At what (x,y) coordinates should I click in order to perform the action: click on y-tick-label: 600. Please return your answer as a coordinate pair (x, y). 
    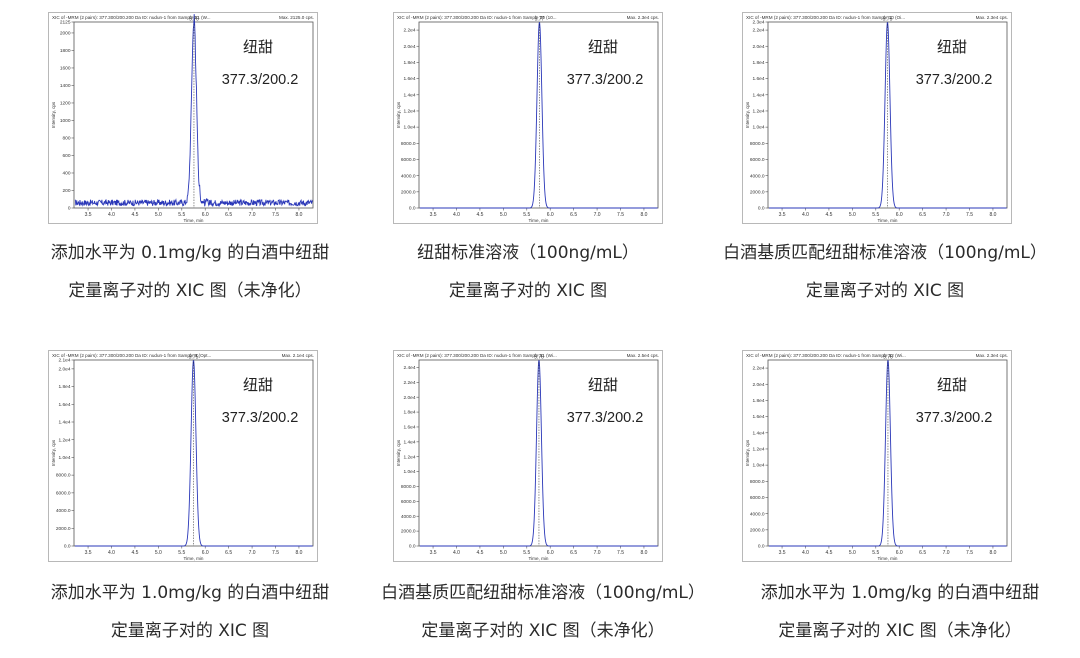
    Looking at the image, I should click on (66, 156).